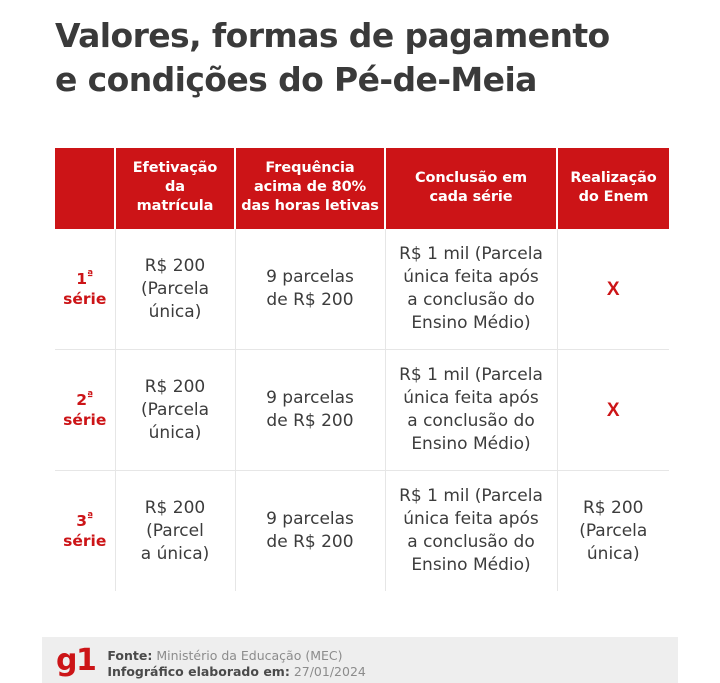 The width and height of the screenshot is (720, 683). Describe the element at coordinates (175, 206) in the screenshot. I see `header-line: matrícula` at that location.